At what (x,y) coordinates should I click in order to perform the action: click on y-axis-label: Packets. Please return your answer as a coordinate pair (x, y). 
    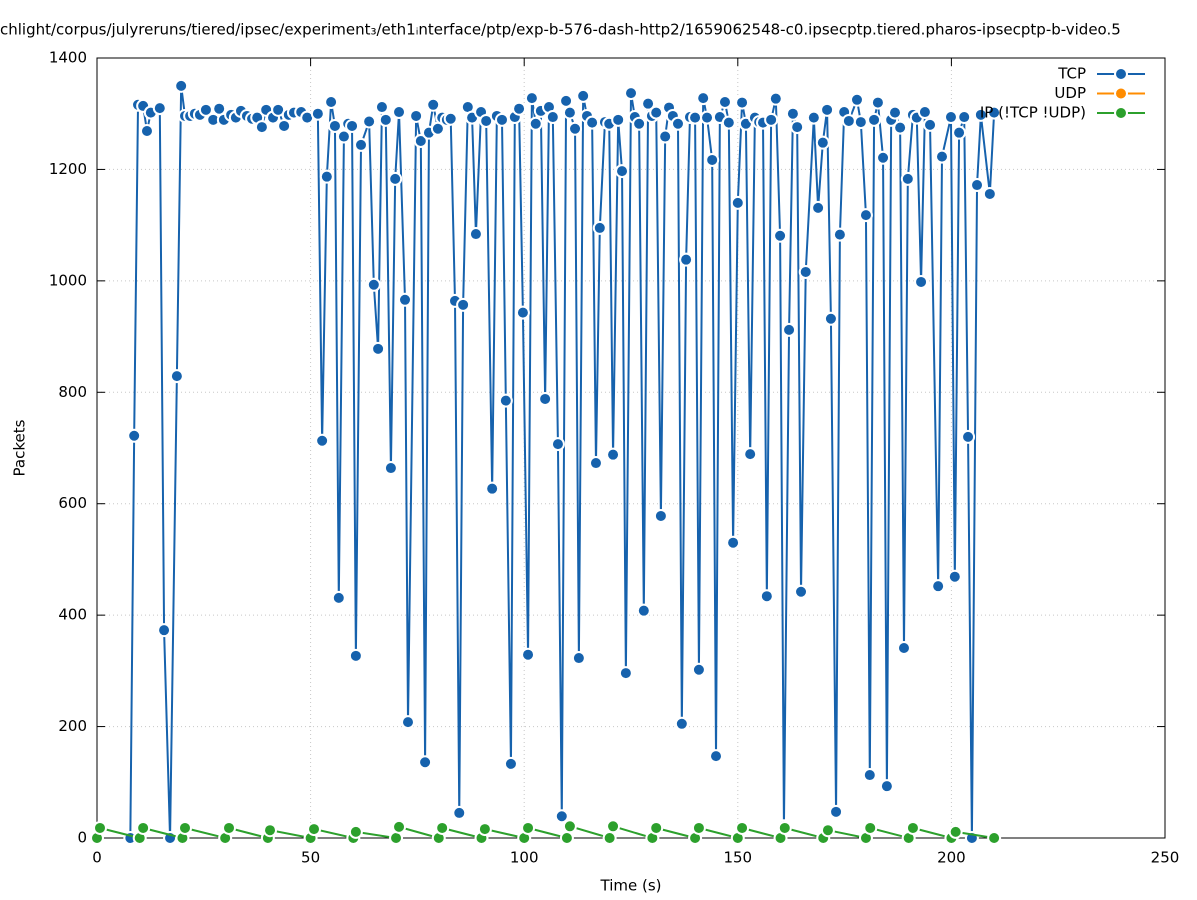
    Looking at the image, I should click on (20, 447).